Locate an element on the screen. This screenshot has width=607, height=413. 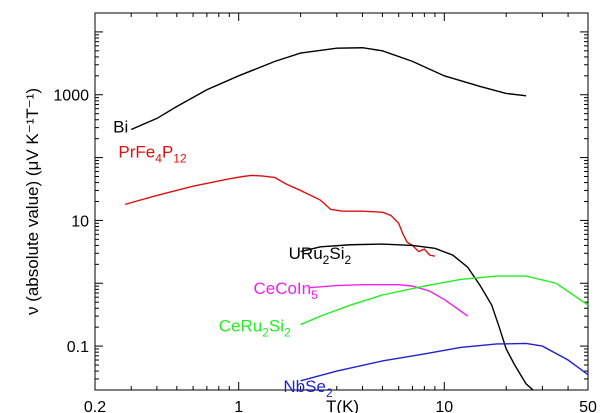
series-label-2: URu2Si2 is located at coordinates (320, 255).